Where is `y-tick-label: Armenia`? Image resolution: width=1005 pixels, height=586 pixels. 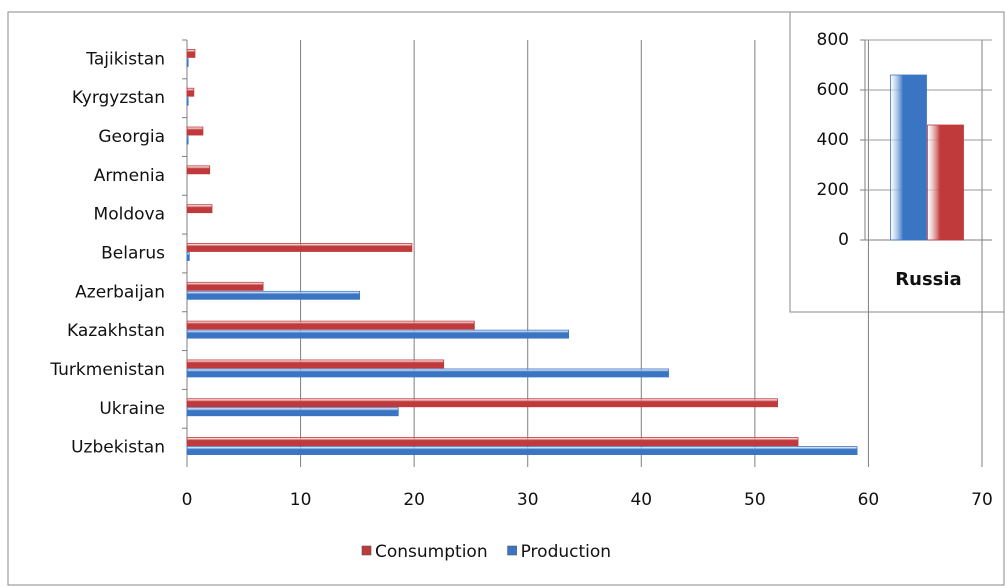 y-tick-label: Armenia is located at coordinates (129, 176).